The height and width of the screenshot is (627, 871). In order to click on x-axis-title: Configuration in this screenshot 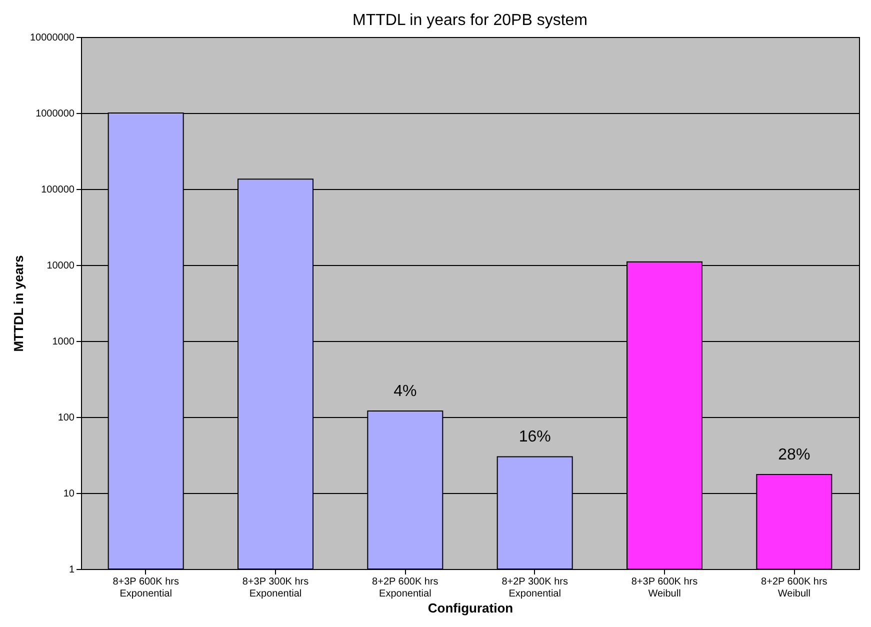, I will do `click(471, 608)`.